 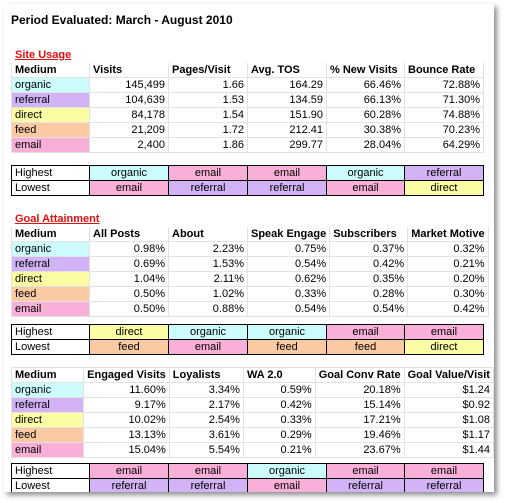 I want to click on lowest-medium-cell: email, so click(x=287, y=485).